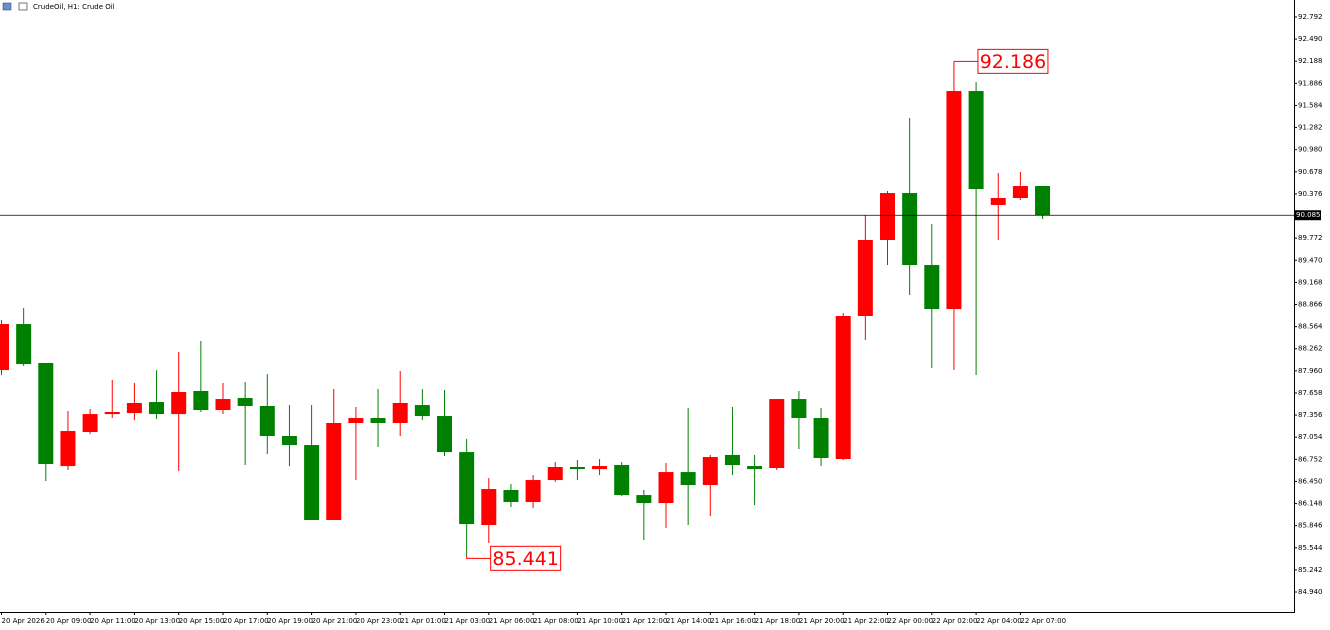 The width and height of the screenshot is (1330, 630). I want to click on x-tick-label: 20 Apr 19:00, so click(290, 621).